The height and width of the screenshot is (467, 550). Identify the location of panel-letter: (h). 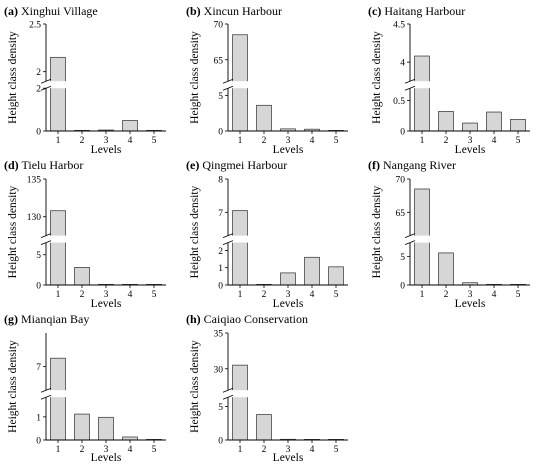
(193, 319).